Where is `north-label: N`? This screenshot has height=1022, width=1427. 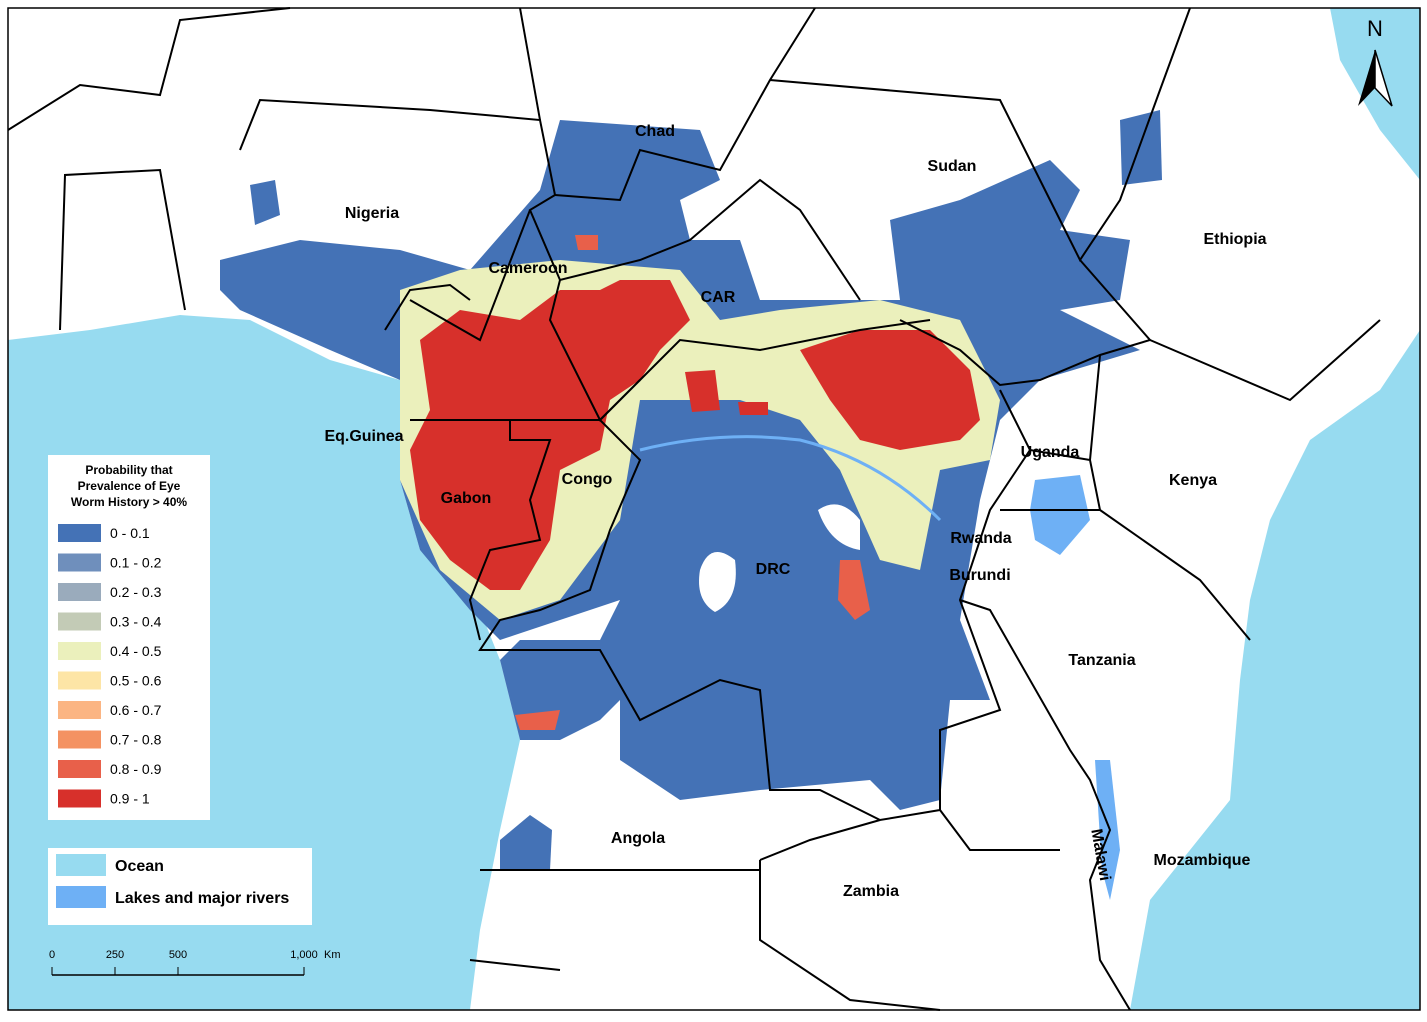
north-label: N is located at coordinates (1375, 28).